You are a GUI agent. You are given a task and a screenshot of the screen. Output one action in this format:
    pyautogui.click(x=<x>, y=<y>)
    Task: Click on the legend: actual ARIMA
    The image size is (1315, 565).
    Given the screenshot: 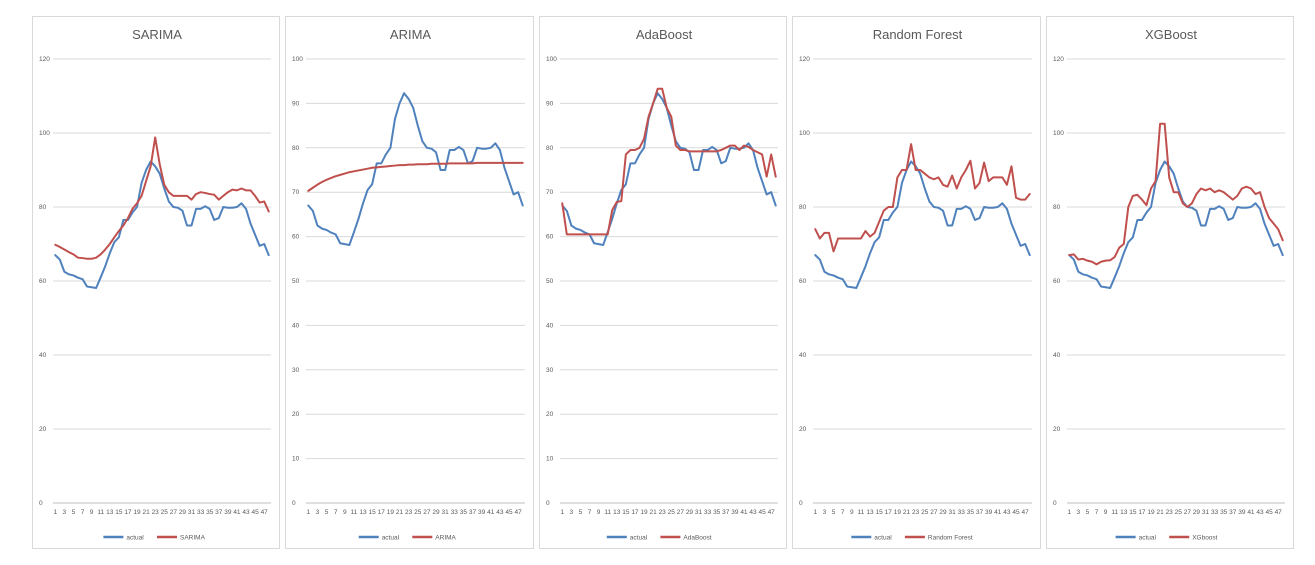 What is the action you would take?
    pyautogui.click(x=407, y=538)
    